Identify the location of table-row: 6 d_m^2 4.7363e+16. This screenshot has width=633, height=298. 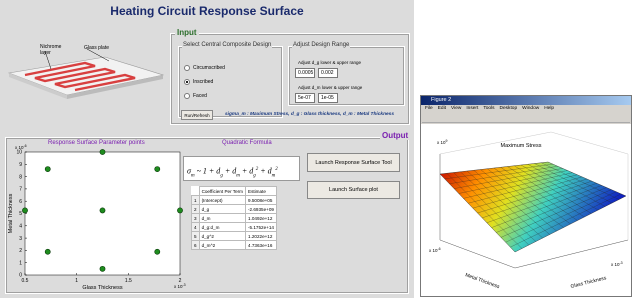
(234, 245).